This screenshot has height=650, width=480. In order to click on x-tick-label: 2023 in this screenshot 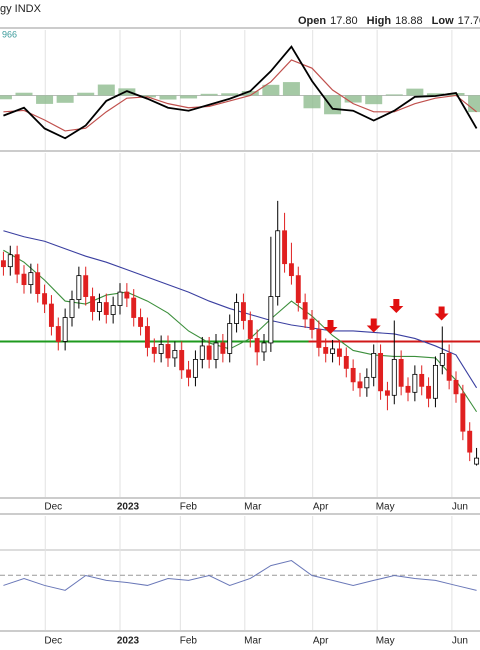, I will do `click(128, 507)`.